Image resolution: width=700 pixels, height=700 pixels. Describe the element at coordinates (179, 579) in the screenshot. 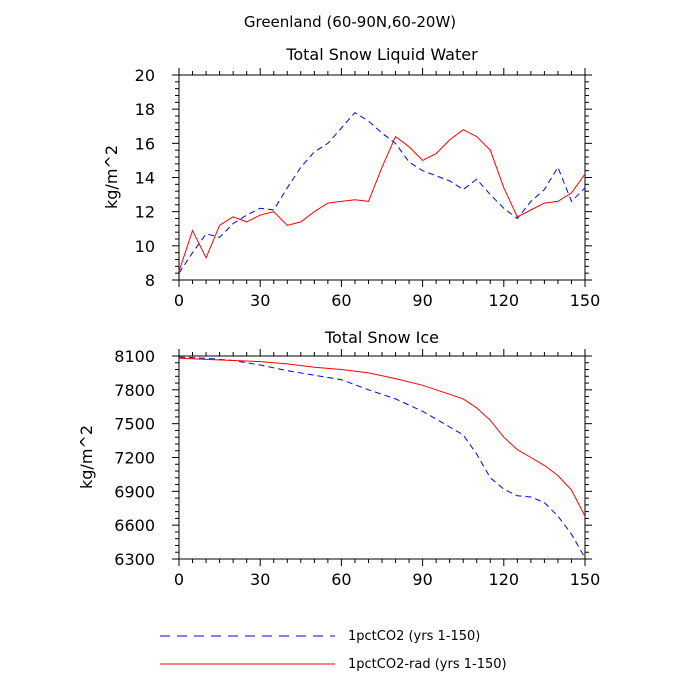

I see `panel-2-xtick-label: 0` at that location.